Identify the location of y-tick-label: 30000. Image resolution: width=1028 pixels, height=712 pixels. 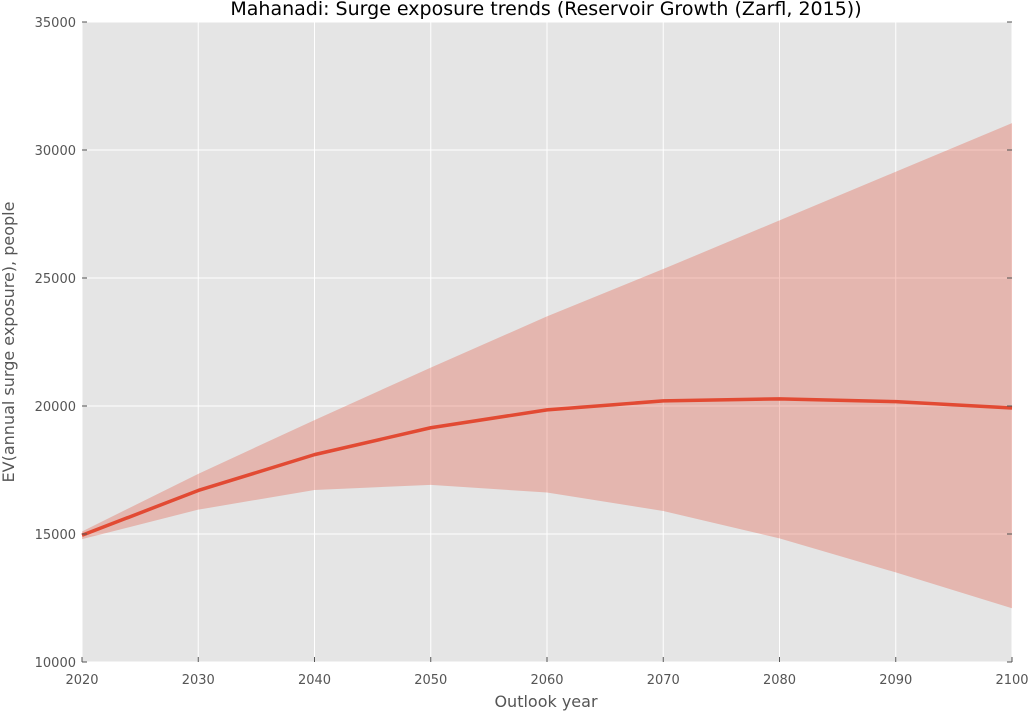
(55, 151).